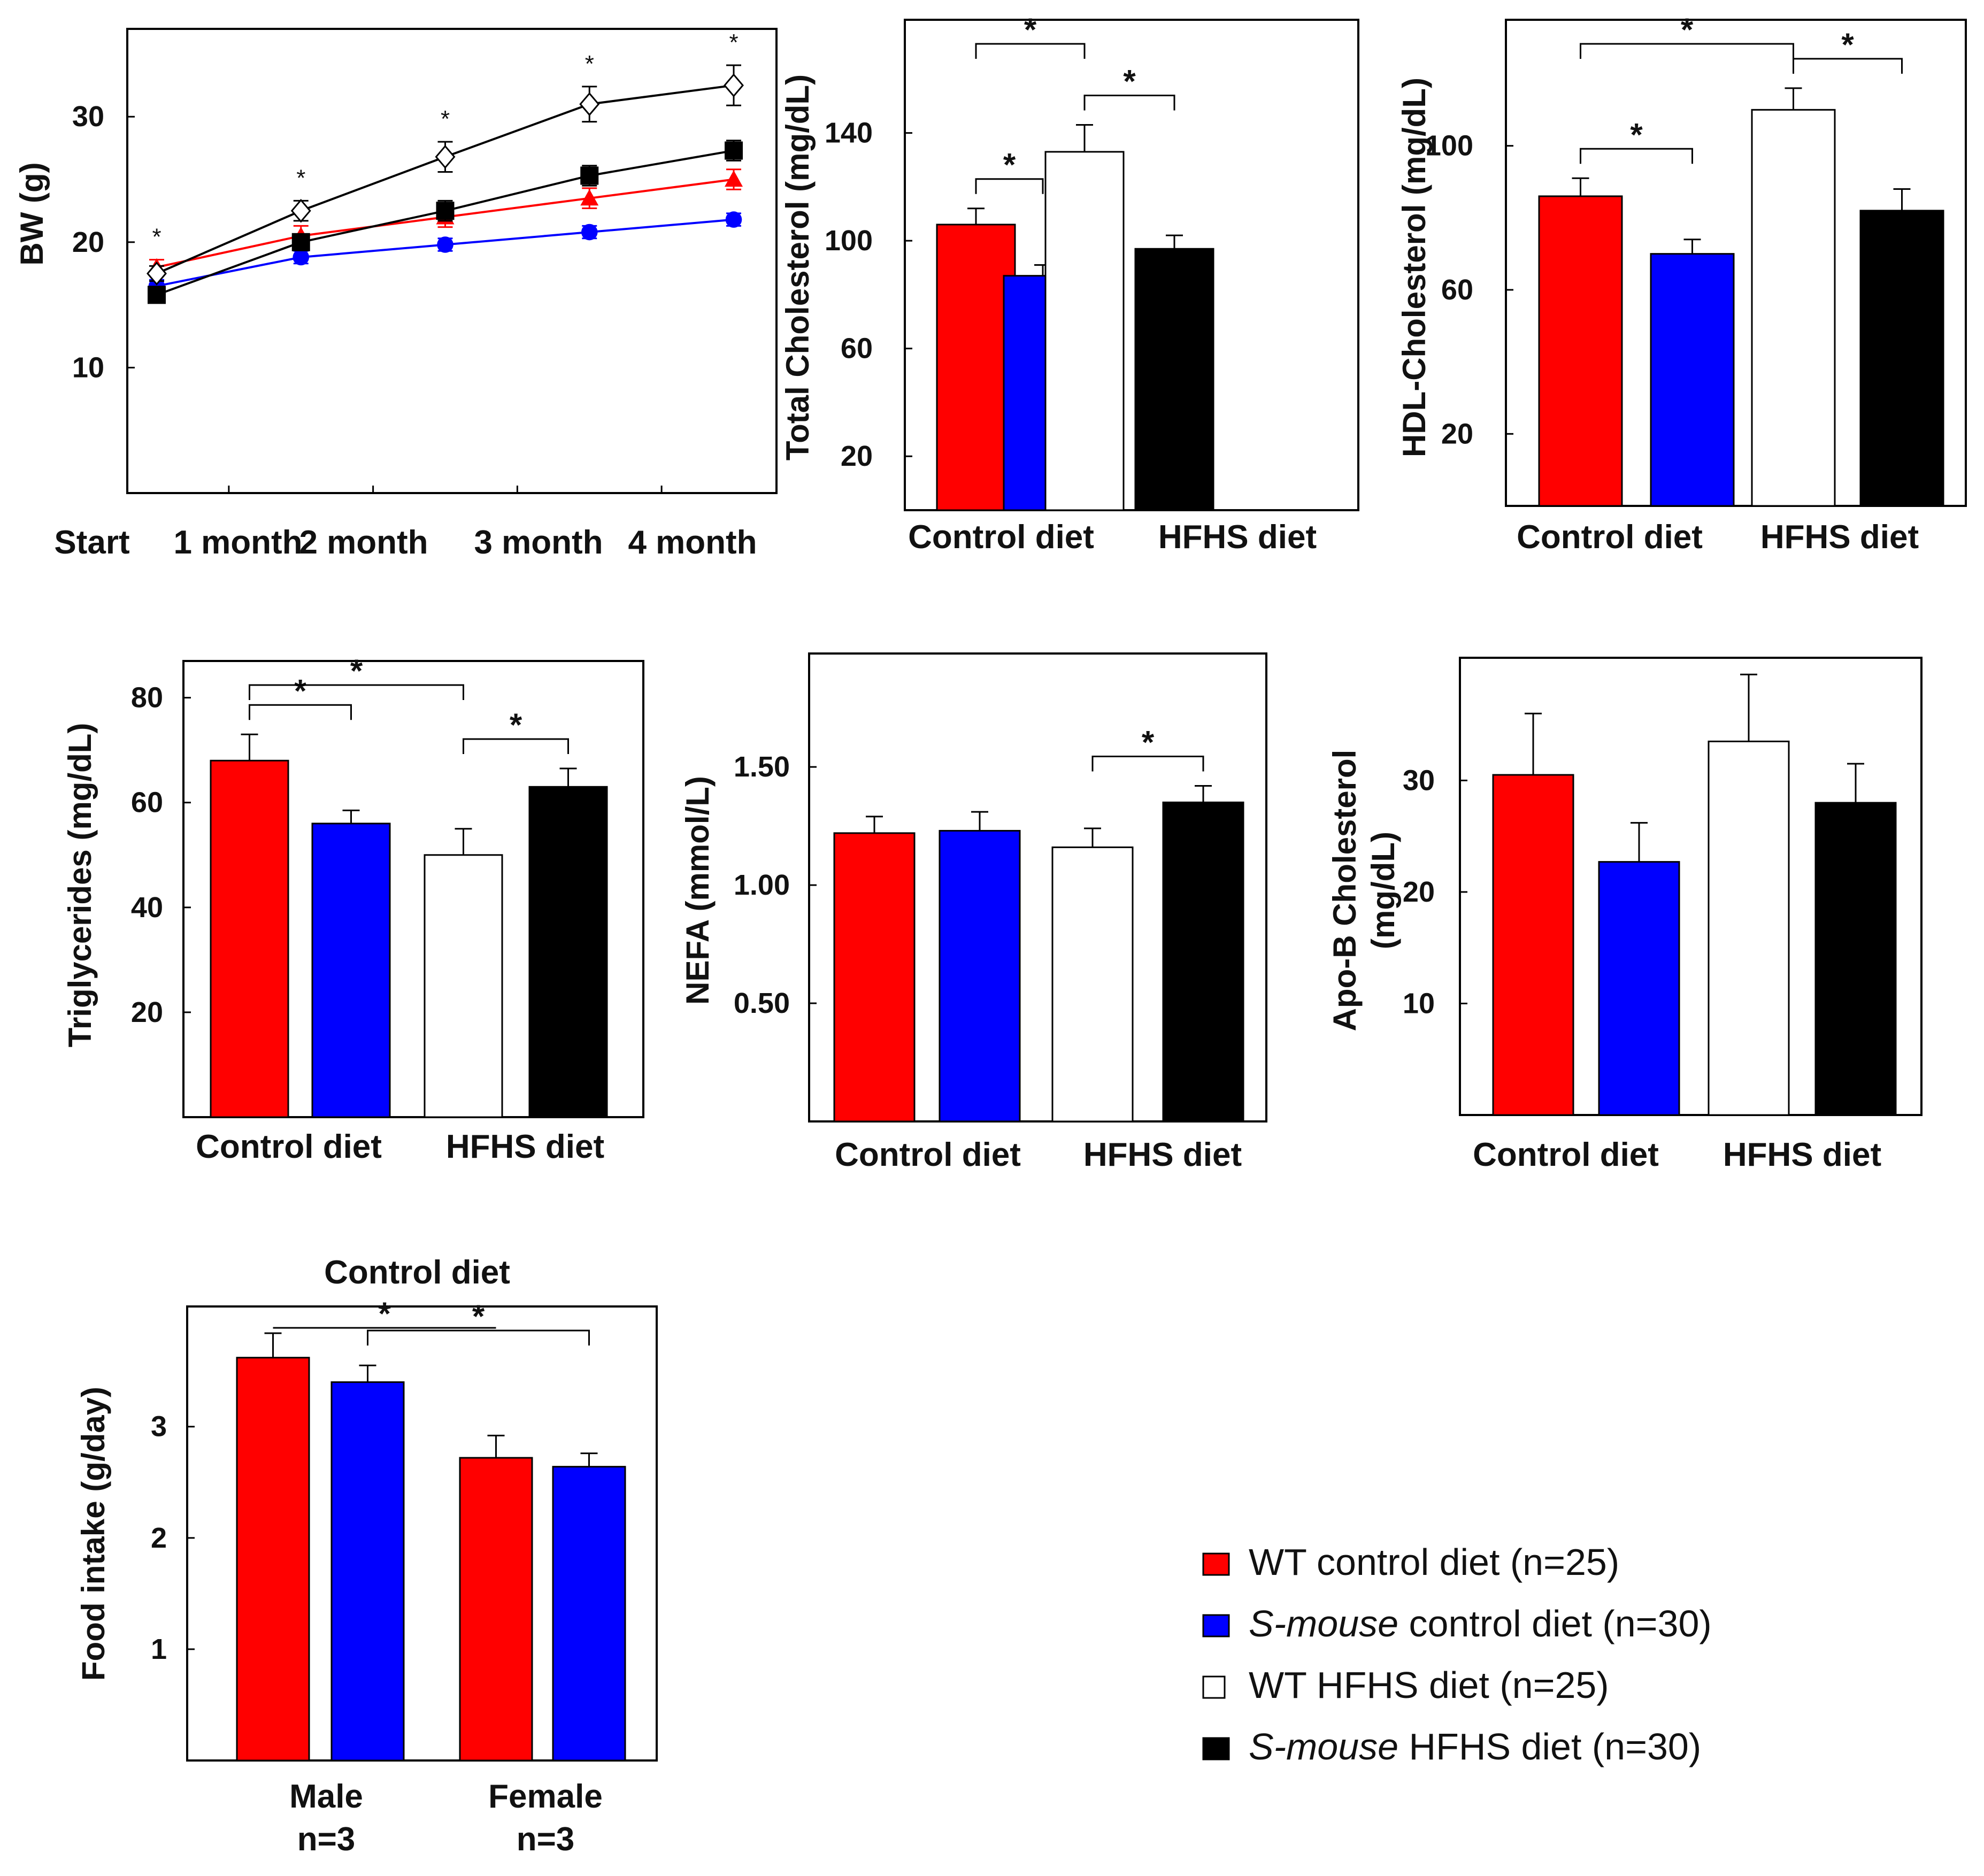 Image resolution: width=1984 pixels, height=1876 pixels. I want to click on y-tick-label: 30, so click(88, 117).